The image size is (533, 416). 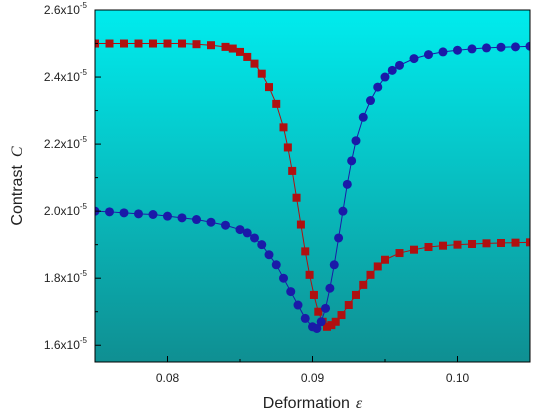 I want to click on y-tick-label: 2.2x10⁻⁵, so click(x=66, y=143).